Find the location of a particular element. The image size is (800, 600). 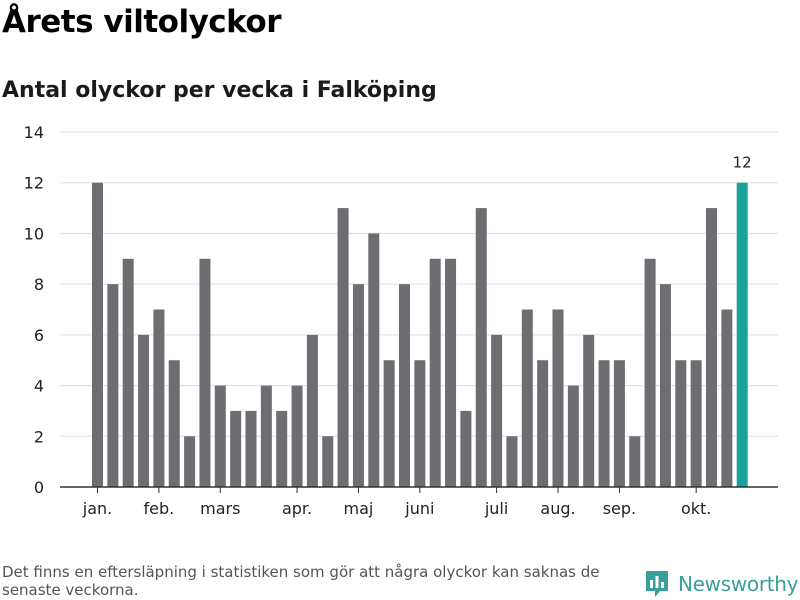

brand: Newsworthy is located at coordinates (721, 584).